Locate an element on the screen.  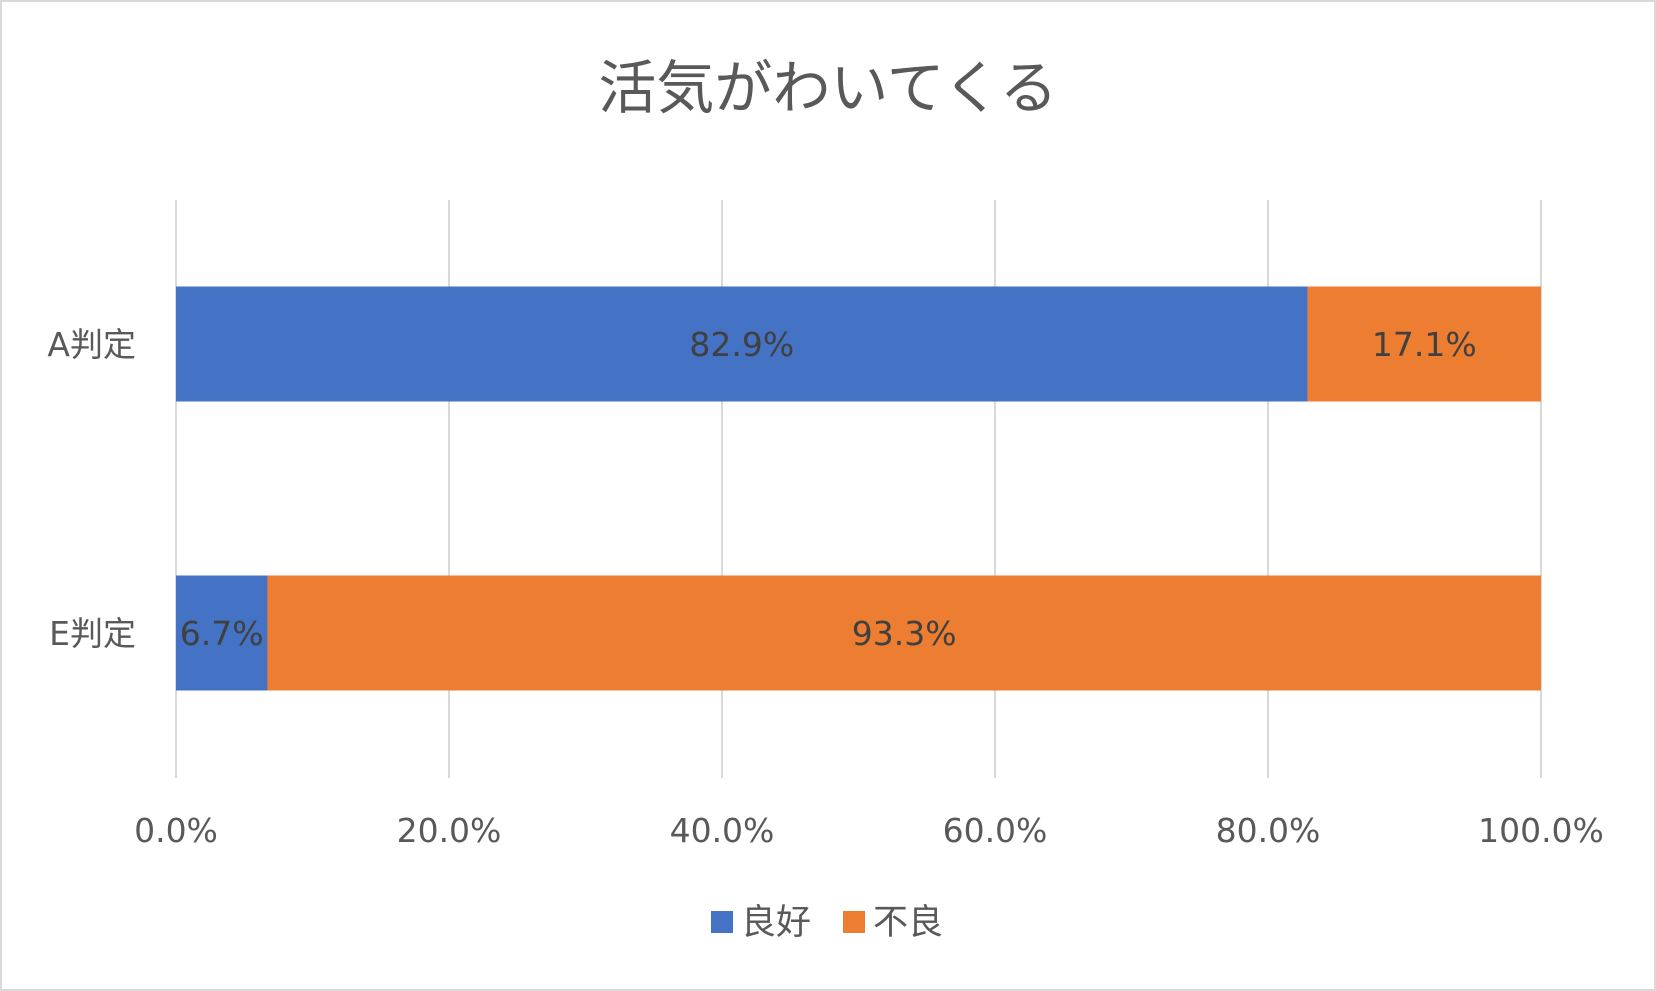
data-label: 82.9% is located at coordinates (741, 344).